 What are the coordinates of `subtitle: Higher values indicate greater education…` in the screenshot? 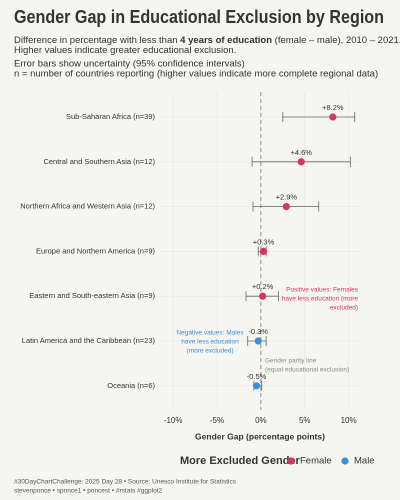 It's located at (125, 50).